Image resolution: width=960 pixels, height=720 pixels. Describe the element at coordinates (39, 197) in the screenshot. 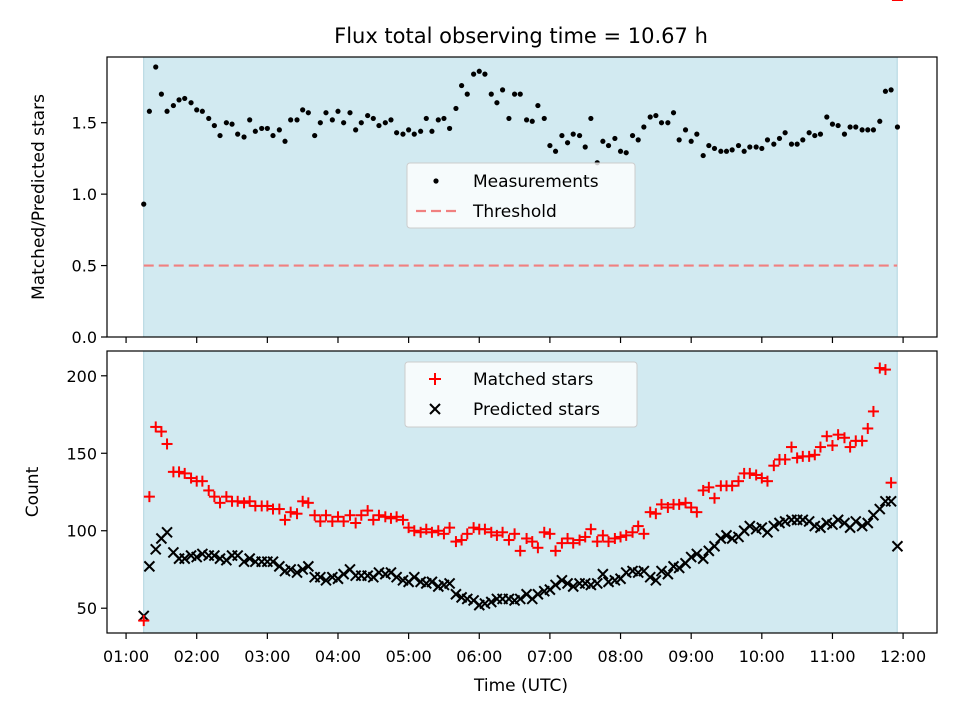

I see `top-ylabel: Matched/Predicted stars` at that location.